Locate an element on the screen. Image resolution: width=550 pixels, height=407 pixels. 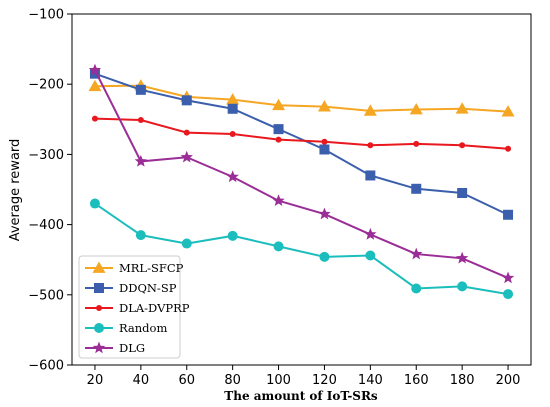
x-tick-label: 180 is located at coordinates (462, 380).